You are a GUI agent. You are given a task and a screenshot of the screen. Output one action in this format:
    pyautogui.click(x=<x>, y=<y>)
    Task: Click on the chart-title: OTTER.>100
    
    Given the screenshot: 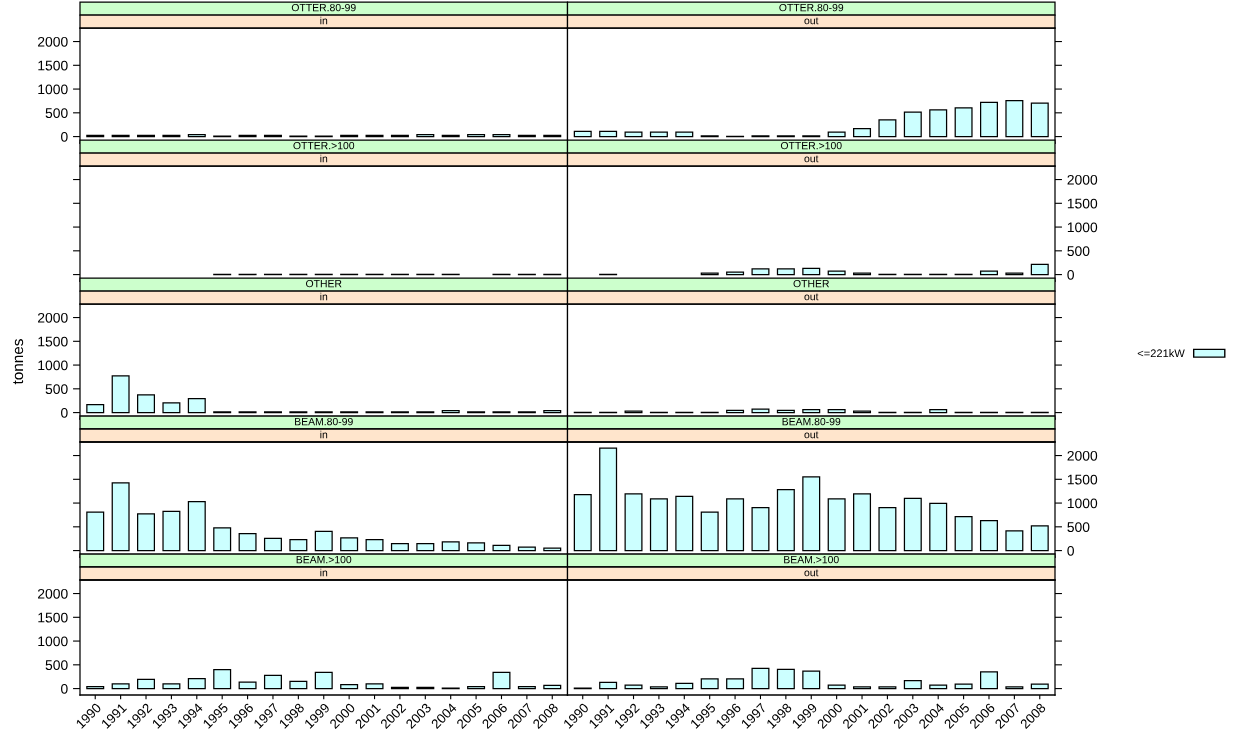 What is the action you would take?
    pyautogui.click(x=324, y=145)
    